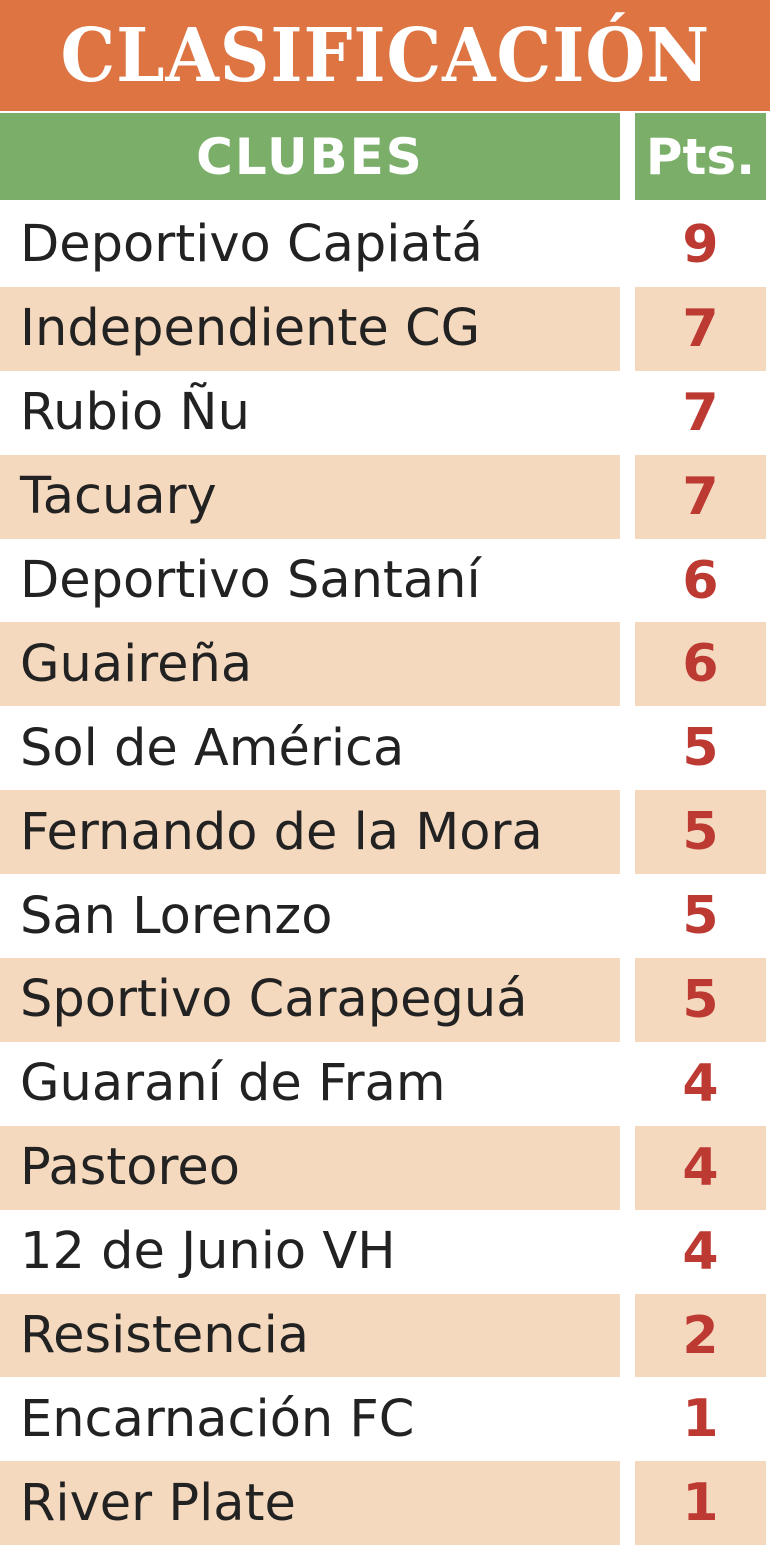 This screenshot has width=770, height=1545. I want to click on table-row: Resistencia 2, so click(385, 1335).